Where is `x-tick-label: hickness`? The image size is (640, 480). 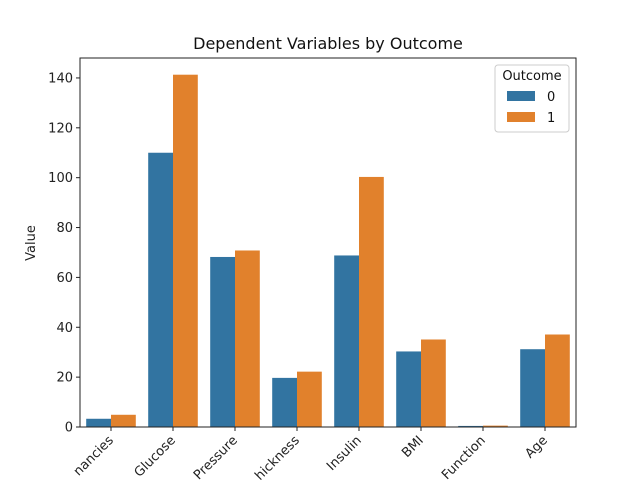
x-tick-label: hickness is located at coordinates (277, 456).